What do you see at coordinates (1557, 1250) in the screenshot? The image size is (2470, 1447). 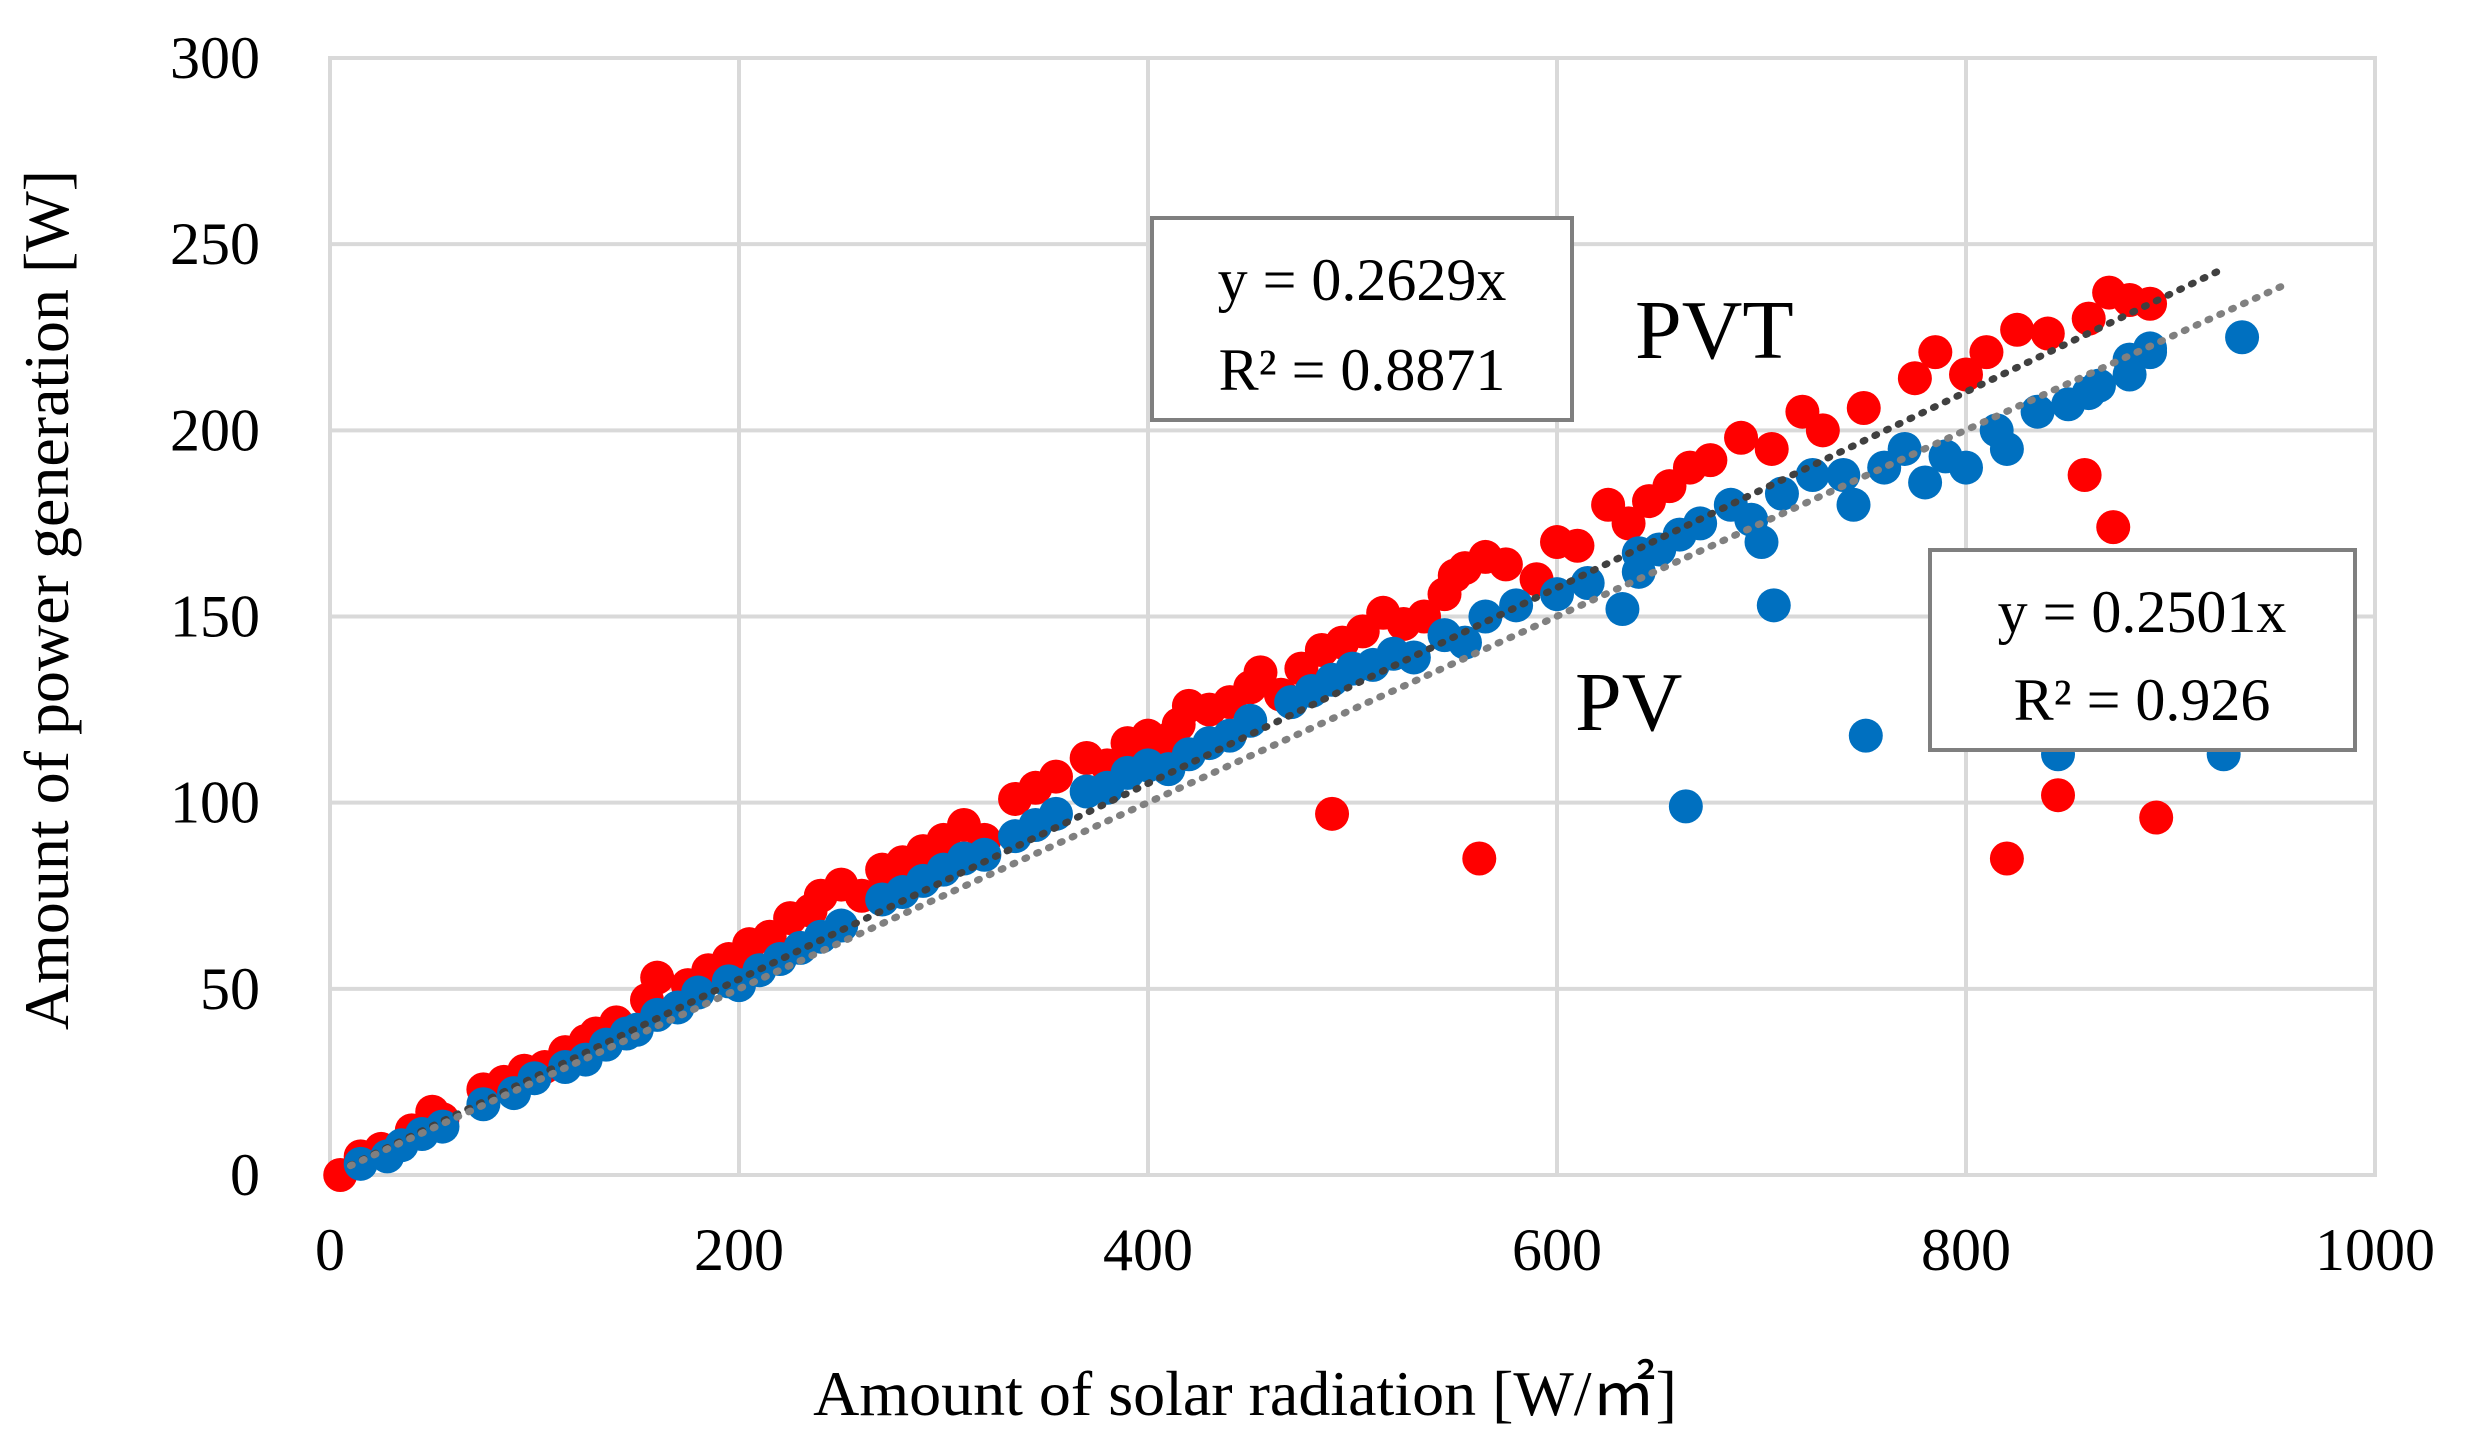 I see `x-tick-label: 600` at bounding box center [1557, 1250].